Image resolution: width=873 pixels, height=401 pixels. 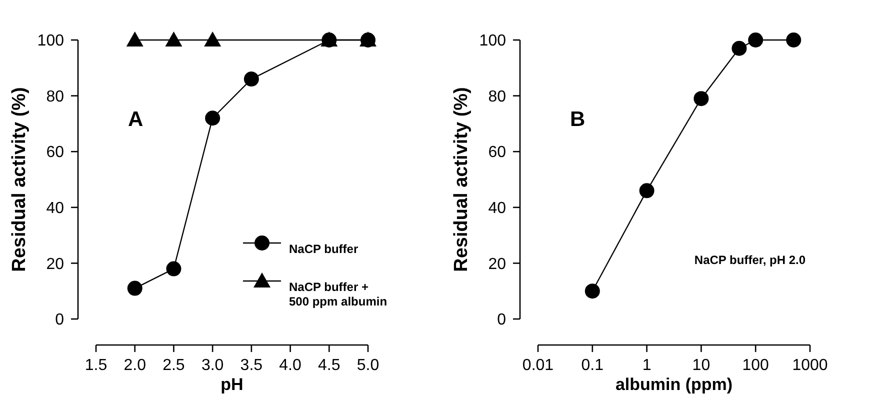 What do you see at coordinates (338, 294) in the screenshot?
I see `legend-label: NaCP buffer + 500 ppm albumin` at bounding box center [338, 294].